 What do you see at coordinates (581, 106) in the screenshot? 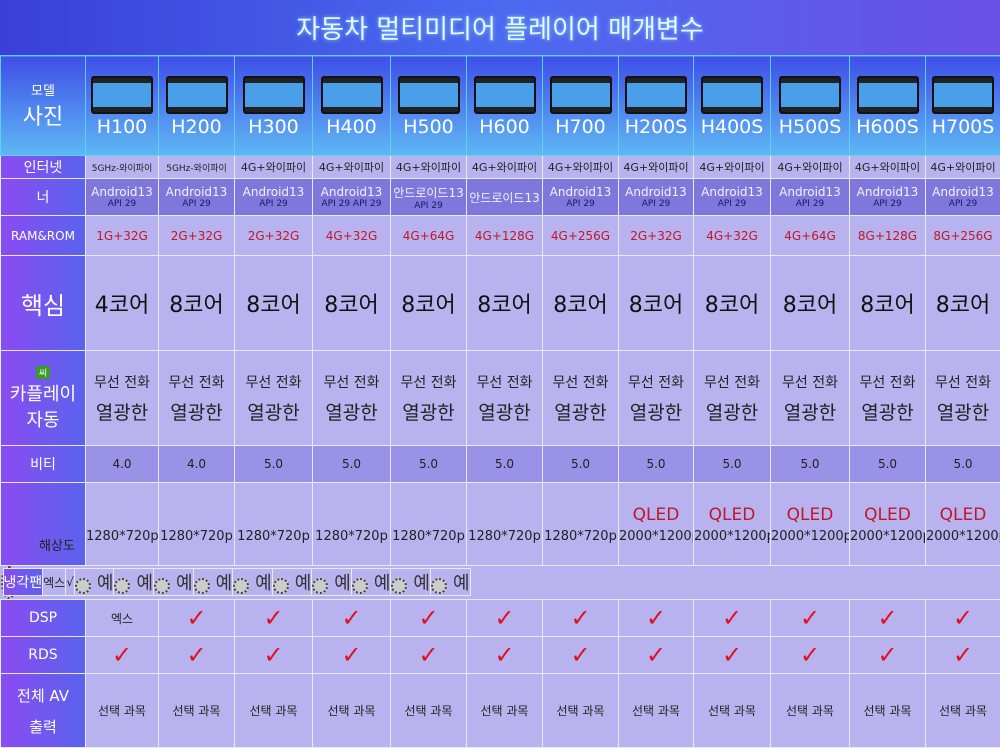
I see `cell: H700` at bounding box center [581, 106].